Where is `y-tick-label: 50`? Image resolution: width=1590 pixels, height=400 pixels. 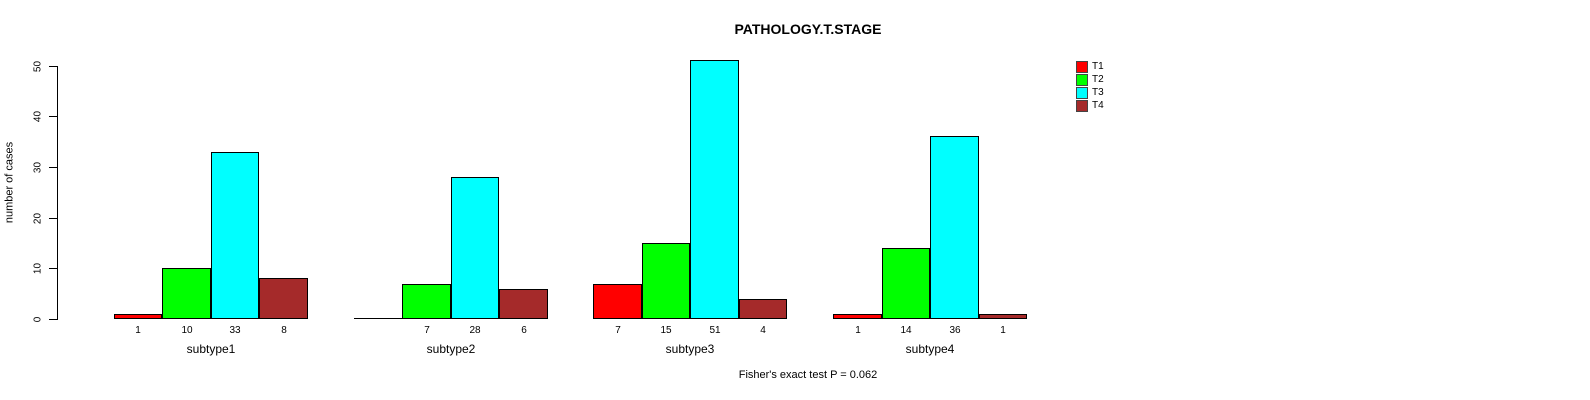
y-tick-label: 50 is located at coordinates (38, 66).